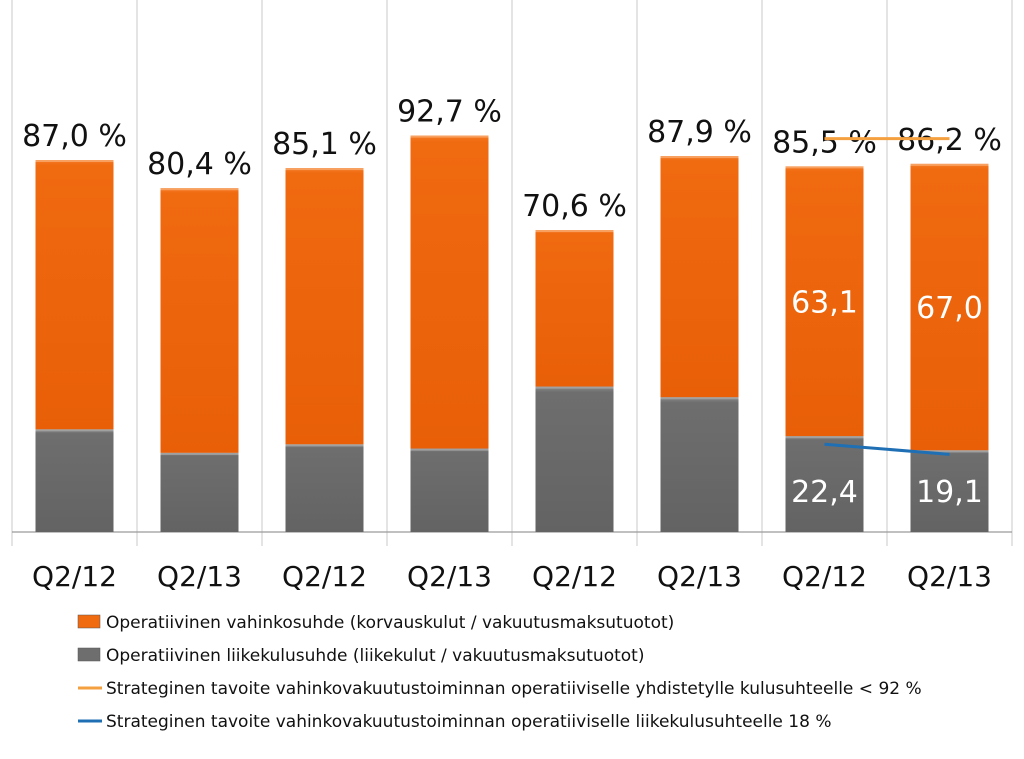 This screenshot has width=1024, height=759. I want to click on total-label: 85,5 %, so click(824, 142).